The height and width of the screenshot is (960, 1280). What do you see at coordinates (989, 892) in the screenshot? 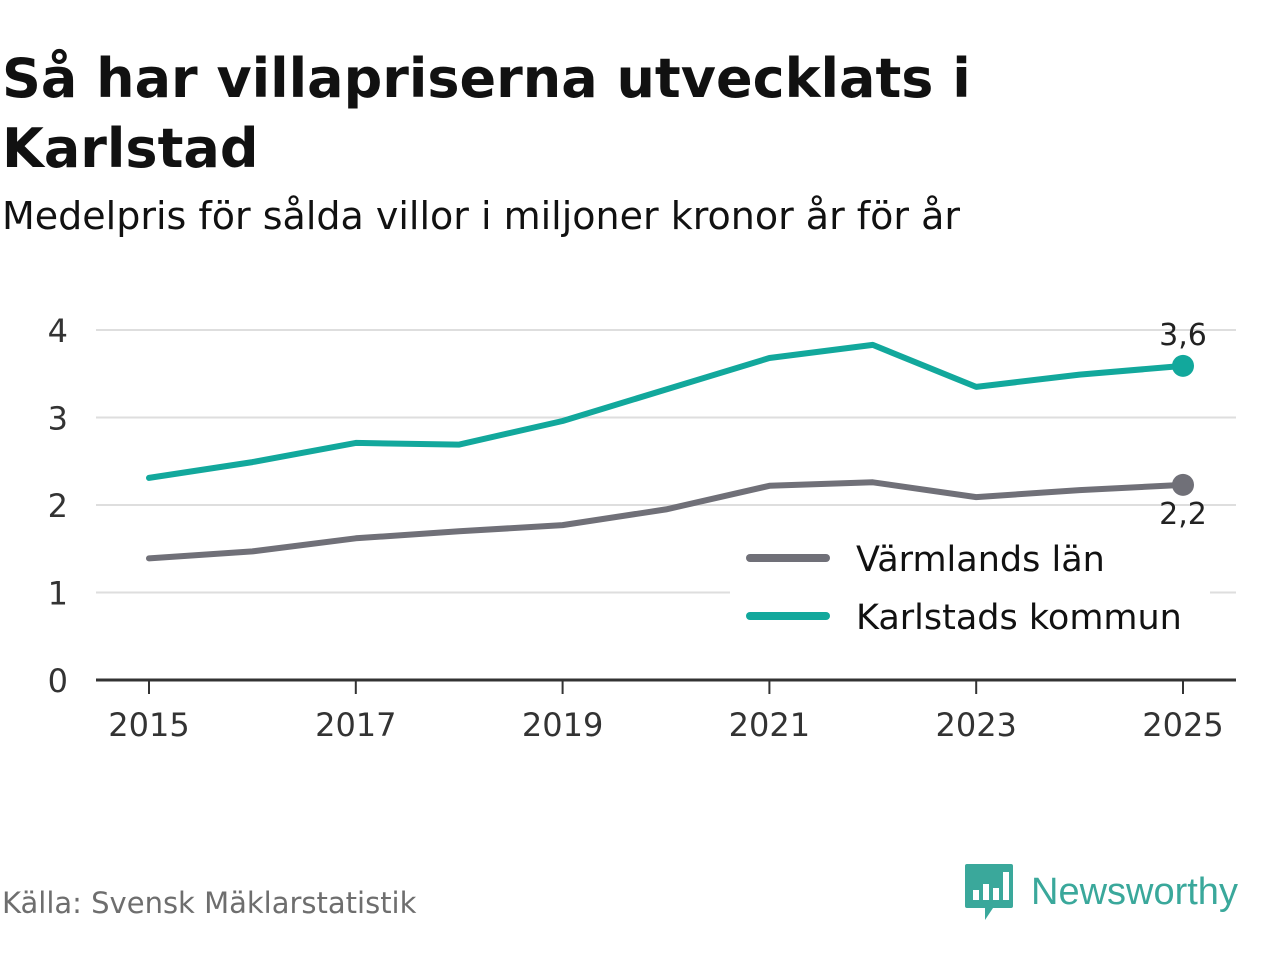
I see `newsworthy-logo-icon` at bounding box center [989, 892].